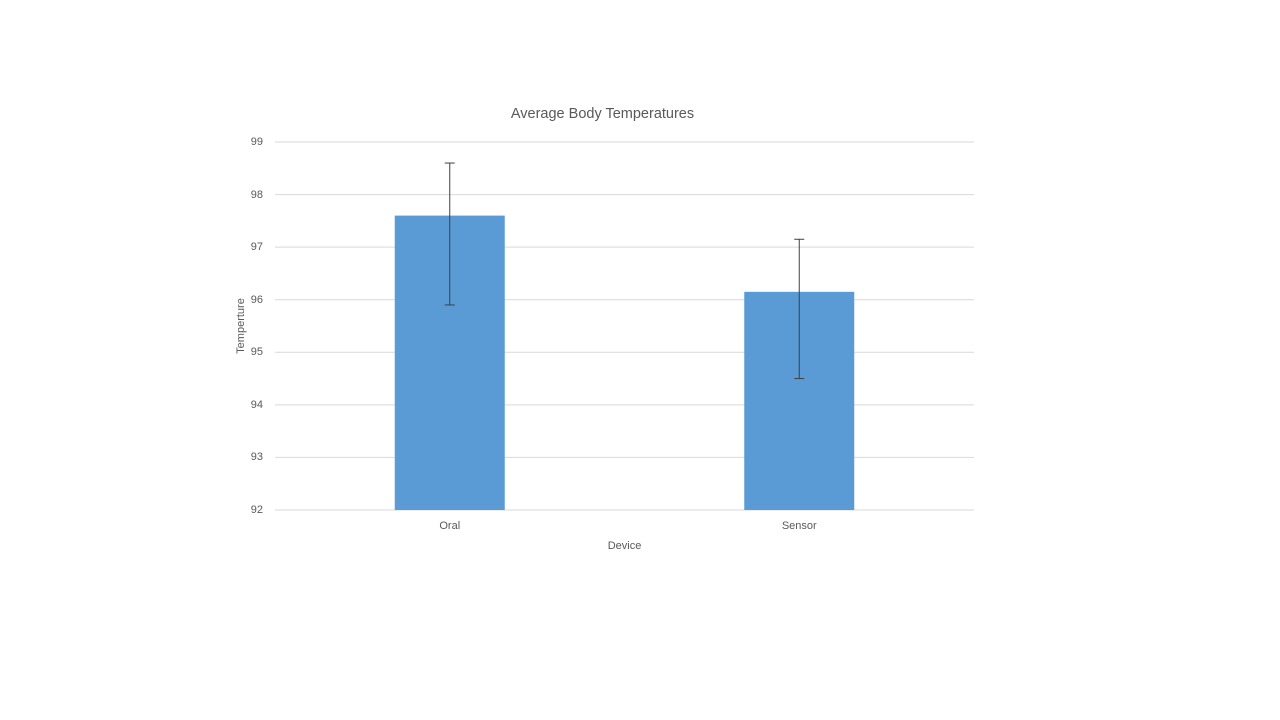 This screenshot has width=1280, height=720. What do you see at coordinates (450, 526) in the screenshot?
I see `x-tick-label-oral: Oral` at bounding box center [450, 526].